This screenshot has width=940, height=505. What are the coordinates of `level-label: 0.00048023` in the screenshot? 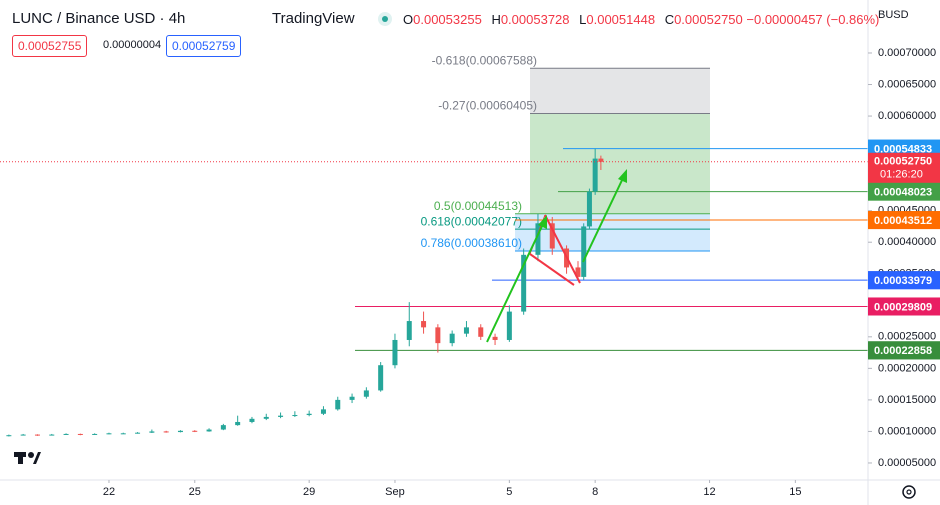 It's located at (903, 193).